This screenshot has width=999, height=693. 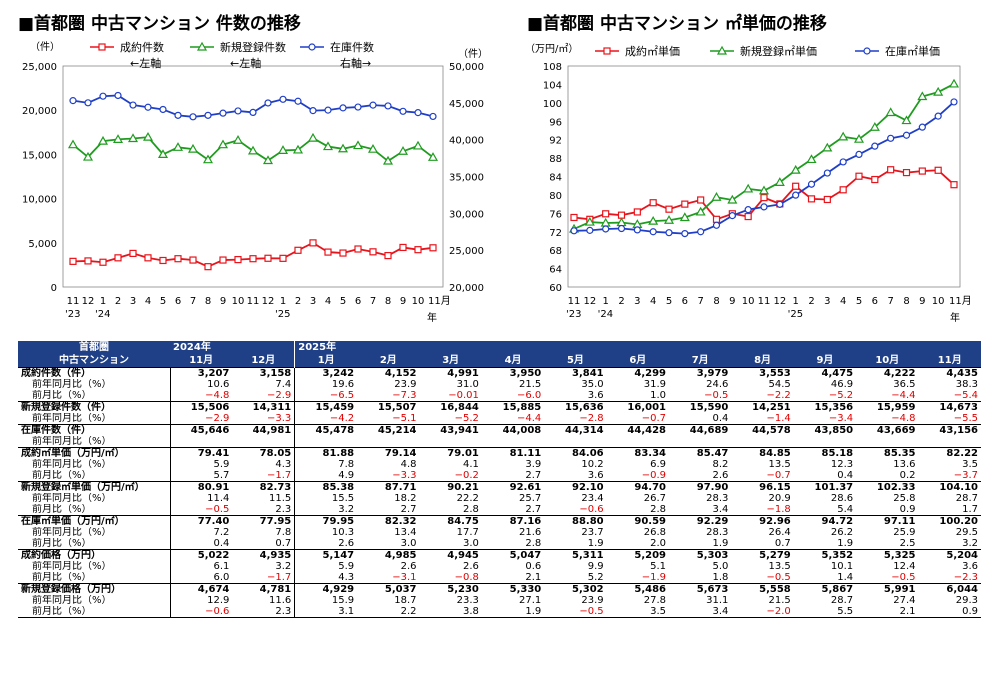 What do you see at coordinates (575, 361) in the screenshot?
I see `month-header: 5月` at bounding box center [575, 361].